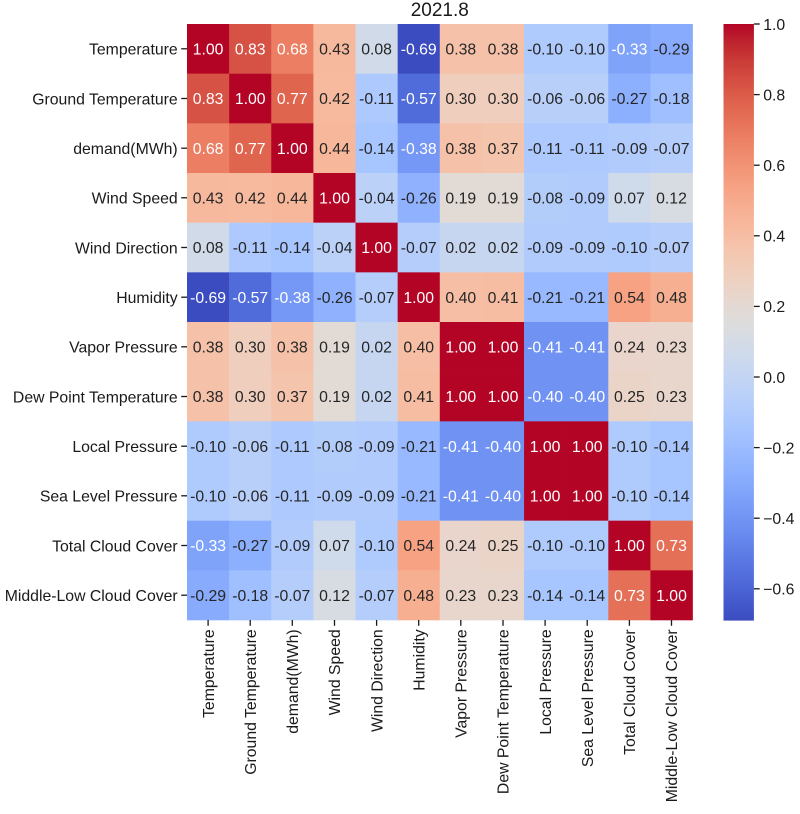 This screenshot has height=814, width=800. What do you see at coordinates (208, 546) in the screenshot?
I see `svg-text: -0.33` at bounding box center [208, 546].